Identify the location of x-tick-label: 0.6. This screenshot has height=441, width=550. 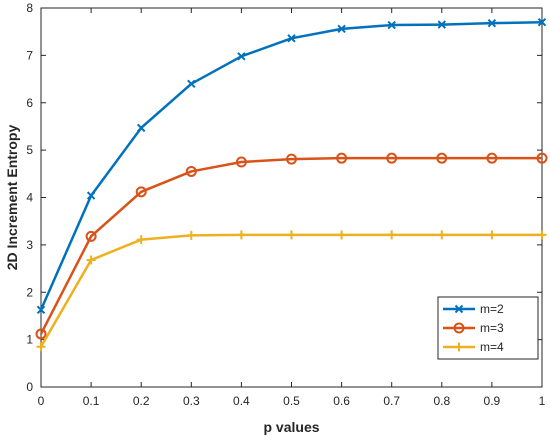
(341, 401).